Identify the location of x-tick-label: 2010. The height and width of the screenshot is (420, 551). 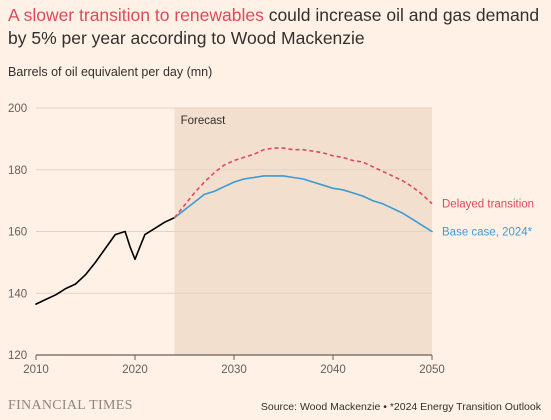
(36, 370).